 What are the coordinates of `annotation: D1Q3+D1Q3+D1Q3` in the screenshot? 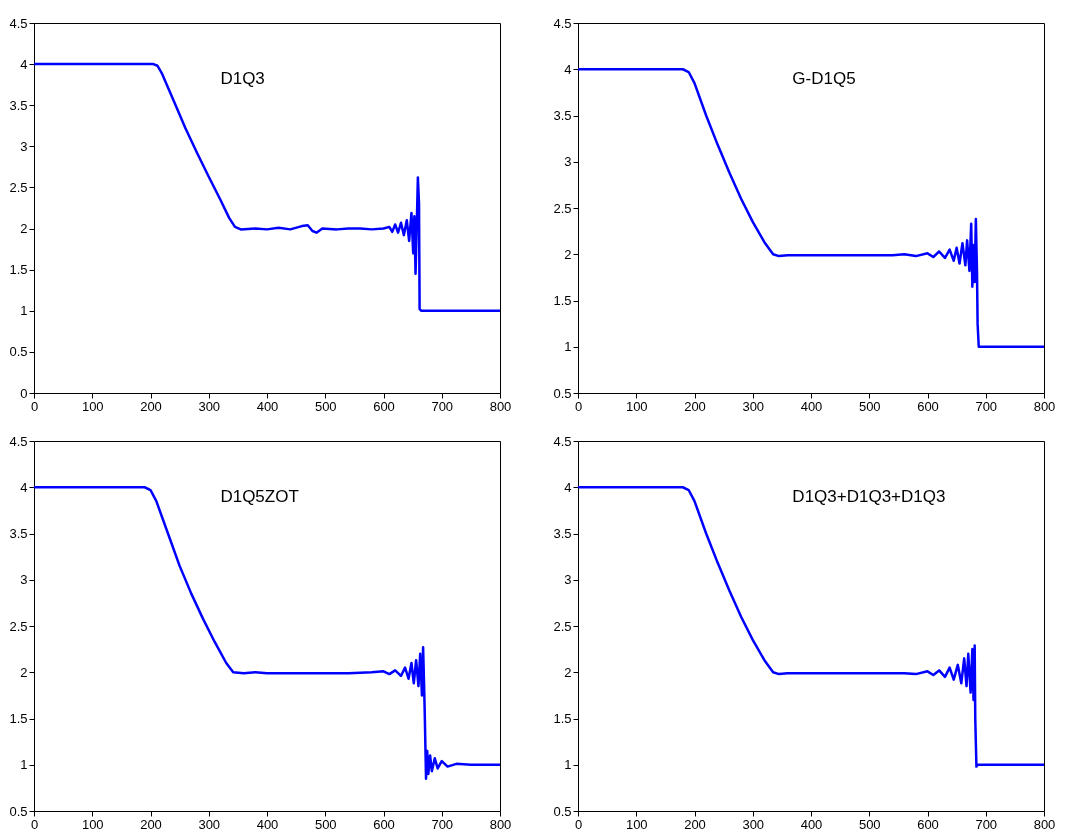 It's located at (869, 496).